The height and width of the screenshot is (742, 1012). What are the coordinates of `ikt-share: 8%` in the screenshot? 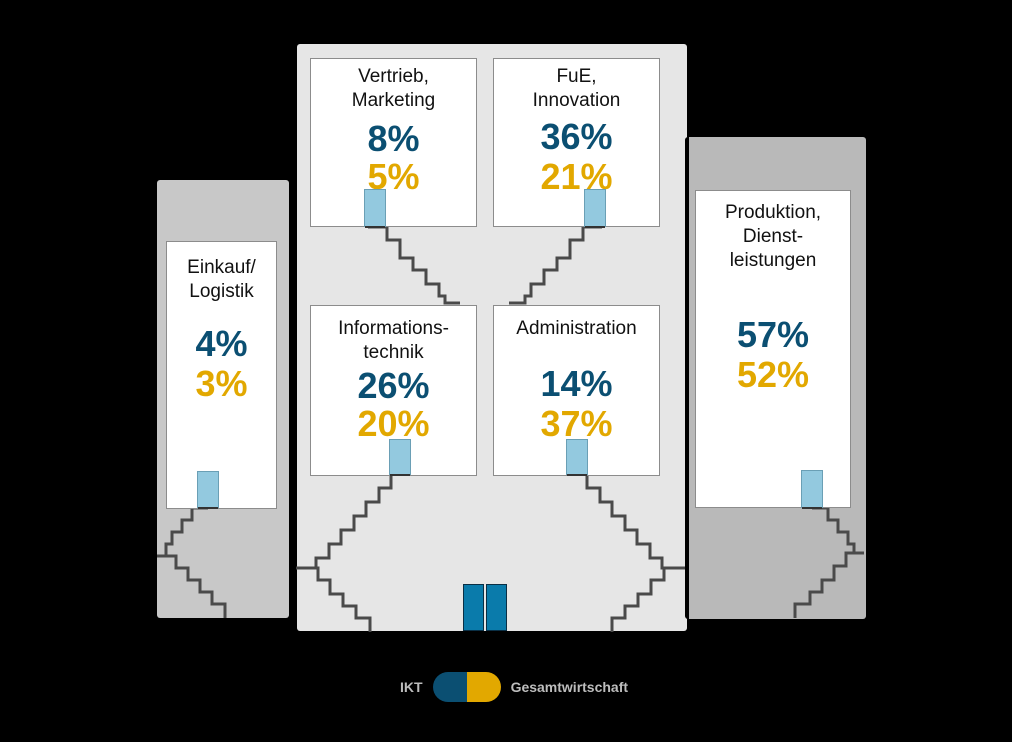 It's located at (393, 138).